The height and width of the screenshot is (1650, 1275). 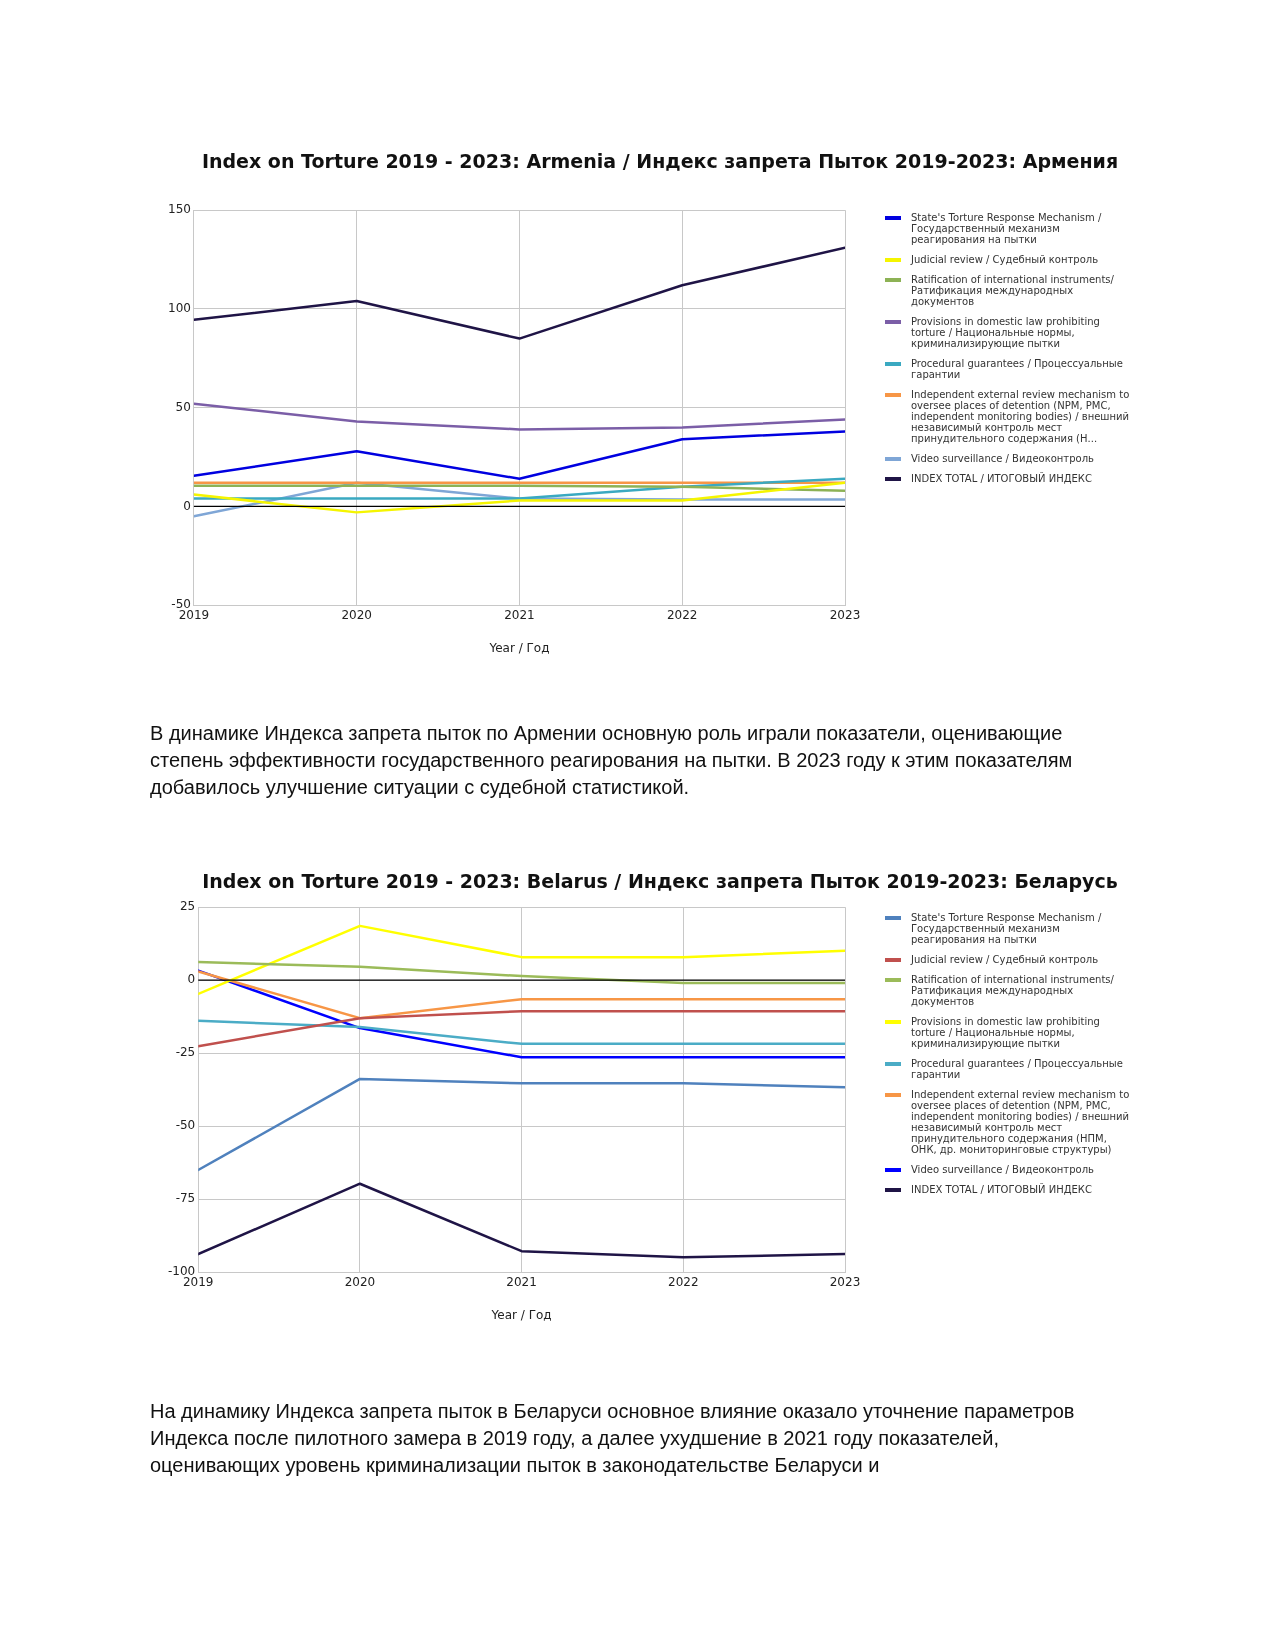 What do you see at coordinates (660, 881) in the screenshot?
I see `chart-title: Index on Torture 2019 - 2023: Belarus / Индекс запрета Пыток 2019-2023: Беларусь` at bounding box center [660, 881].